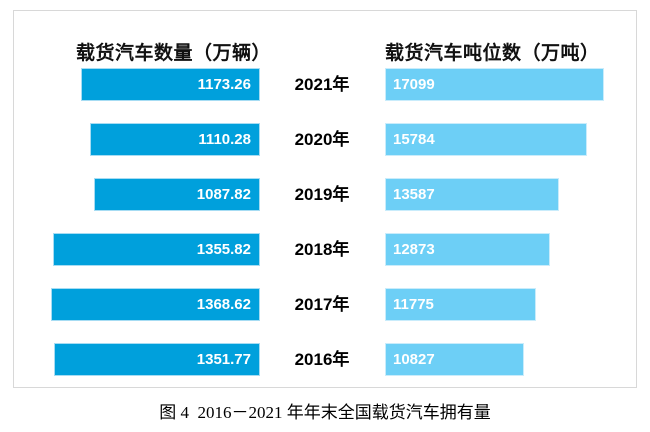 This screenshot has width=650, height=432. Describe the element at coordinates (322, 194) in the screenshot. I see `year-label: 2019年` at that location.